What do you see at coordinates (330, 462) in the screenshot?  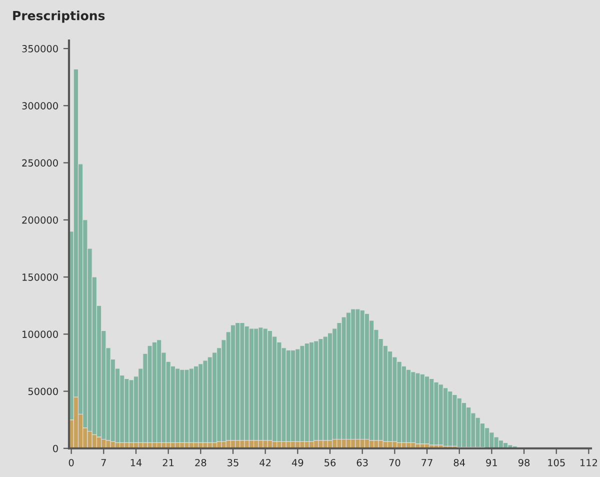 I see `x-tick-label: 56` at bounding box center [330, 462].